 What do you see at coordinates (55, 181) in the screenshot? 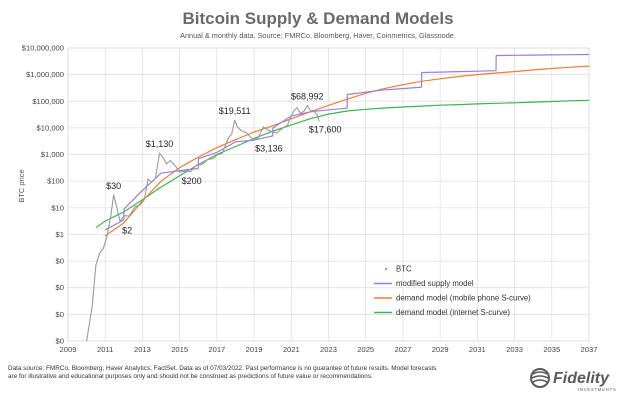
I see `y-tick-label: $100` at bounding box center [55, 181].